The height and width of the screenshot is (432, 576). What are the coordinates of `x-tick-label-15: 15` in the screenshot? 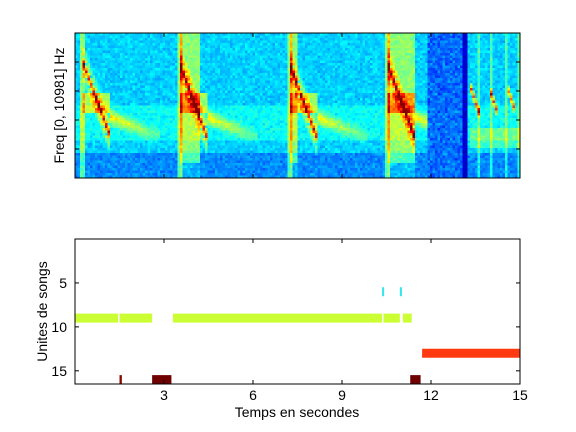 It's located at (520, 395).